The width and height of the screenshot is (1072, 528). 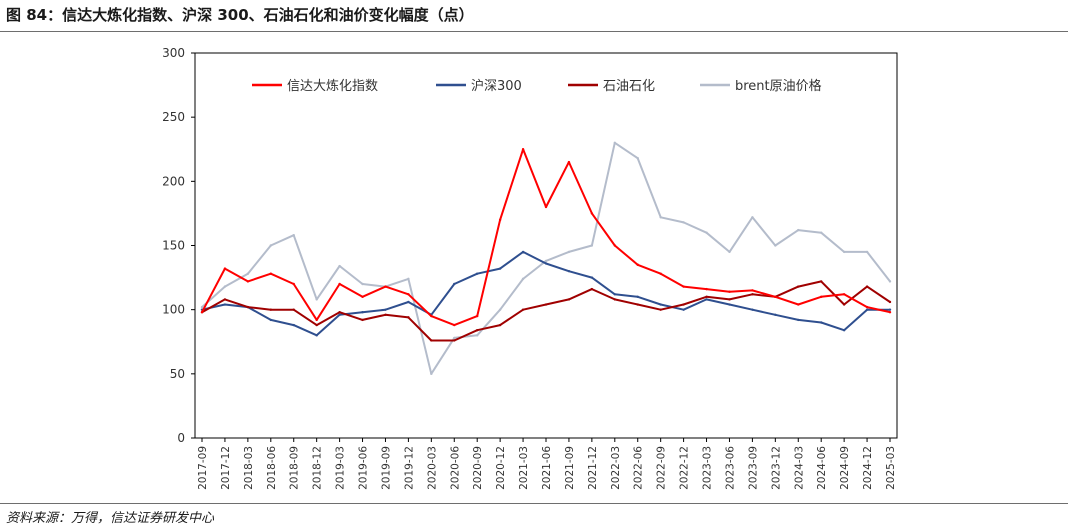 What do you see at coordinates (891, 468) in the screenshot?
I see `x-tick-label: 2025-03` at bounding box center [891, 468].